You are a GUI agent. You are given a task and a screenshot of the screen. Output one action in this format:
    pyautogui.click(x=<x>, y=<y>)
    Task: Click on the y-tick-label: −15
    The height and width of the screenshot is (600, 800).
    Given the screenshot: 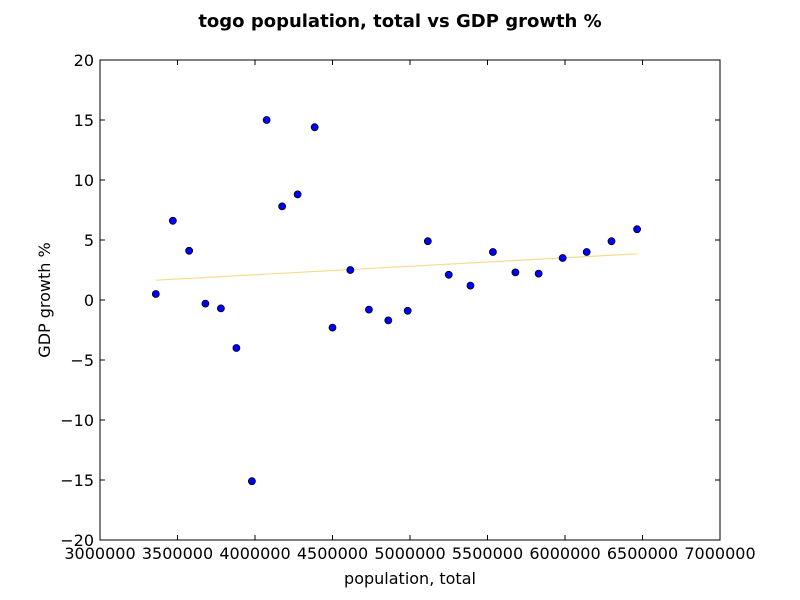 What is the action you would take?
    pyautogui.click(x=77, y=480)
    